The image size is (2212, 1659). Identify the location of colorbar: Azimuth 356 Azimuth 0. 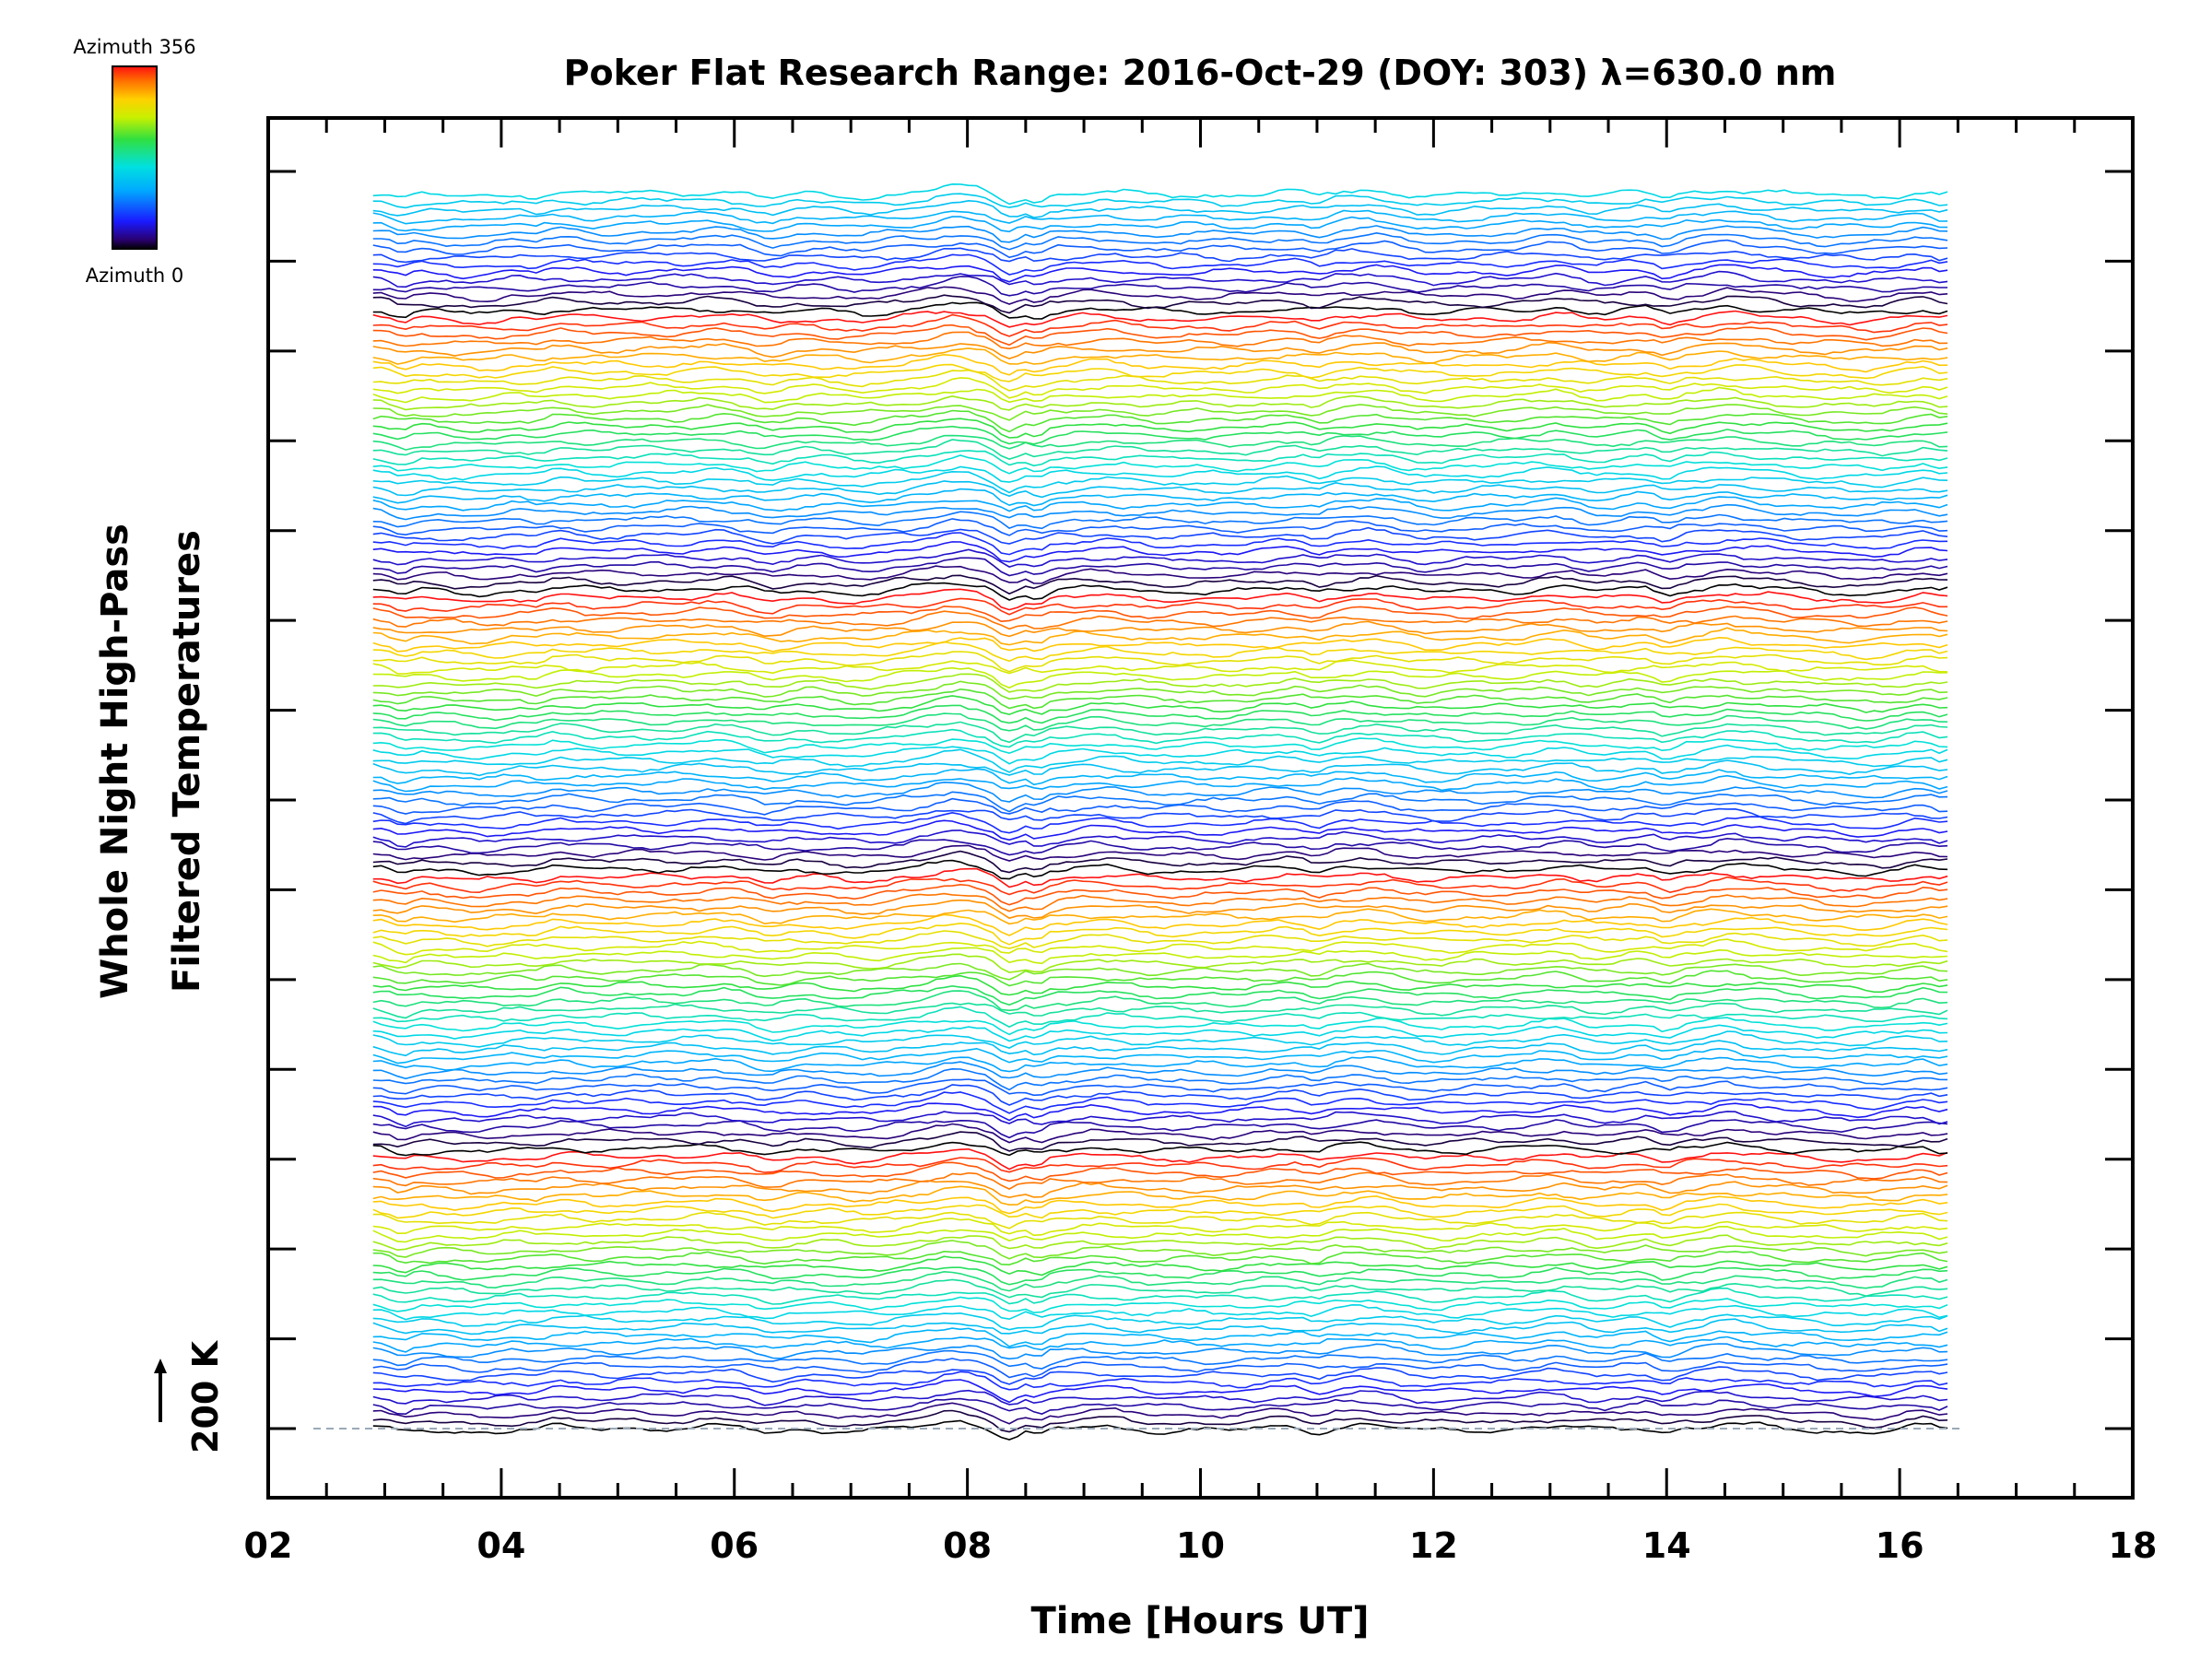
(134, 161).